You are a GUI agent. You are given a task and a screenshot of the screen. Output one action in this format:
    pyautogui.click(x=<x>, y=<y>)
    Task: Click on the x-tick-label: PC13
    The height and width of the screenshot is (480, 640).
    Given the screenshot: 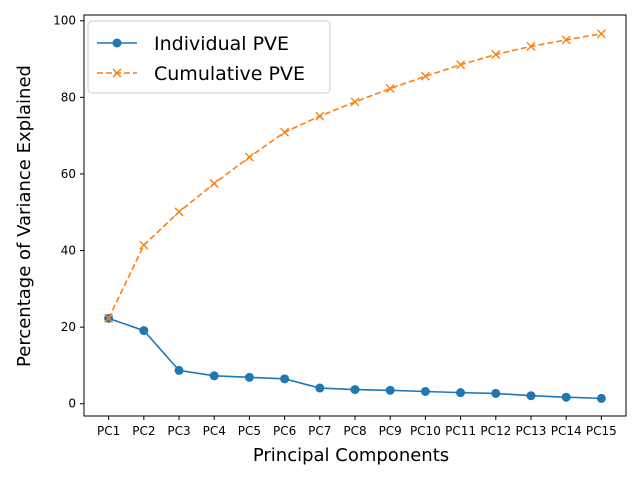 What is the action you would take?
    pyautogui.click(x=531, y=431)
    